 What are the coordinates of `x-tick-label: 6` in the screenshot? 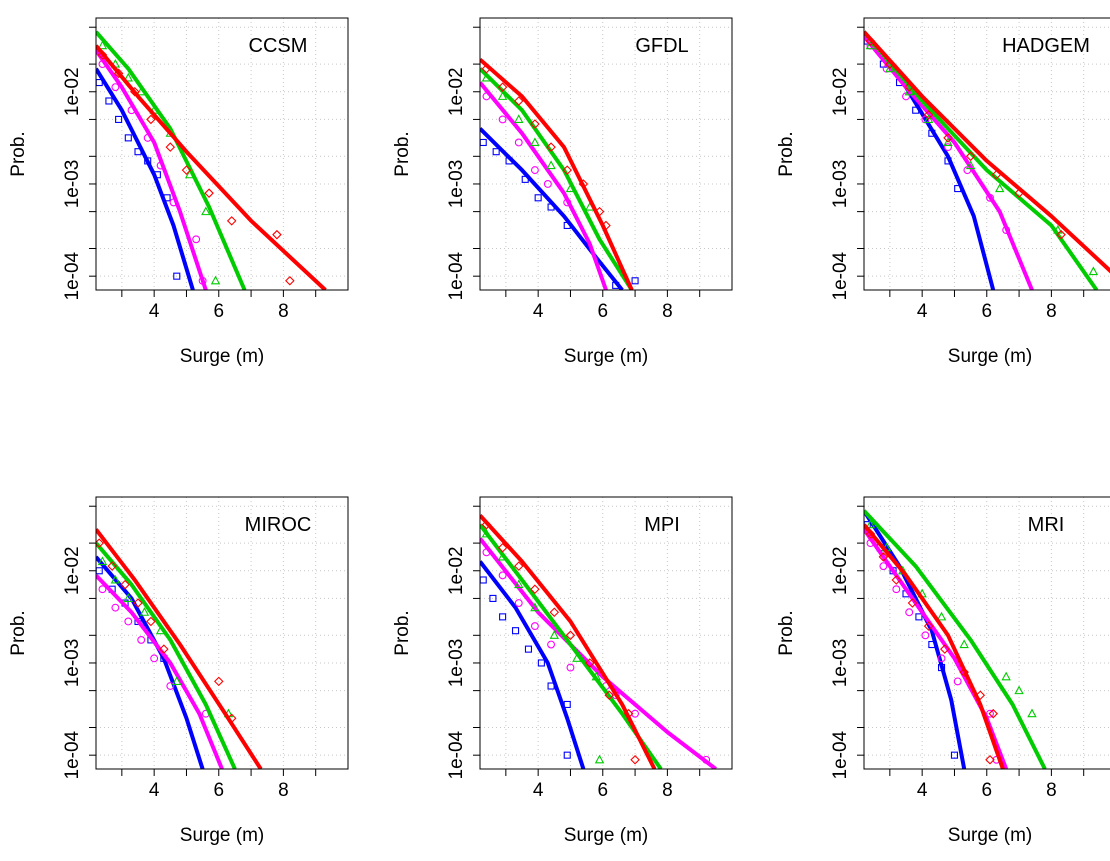 It's located at (602, 311).